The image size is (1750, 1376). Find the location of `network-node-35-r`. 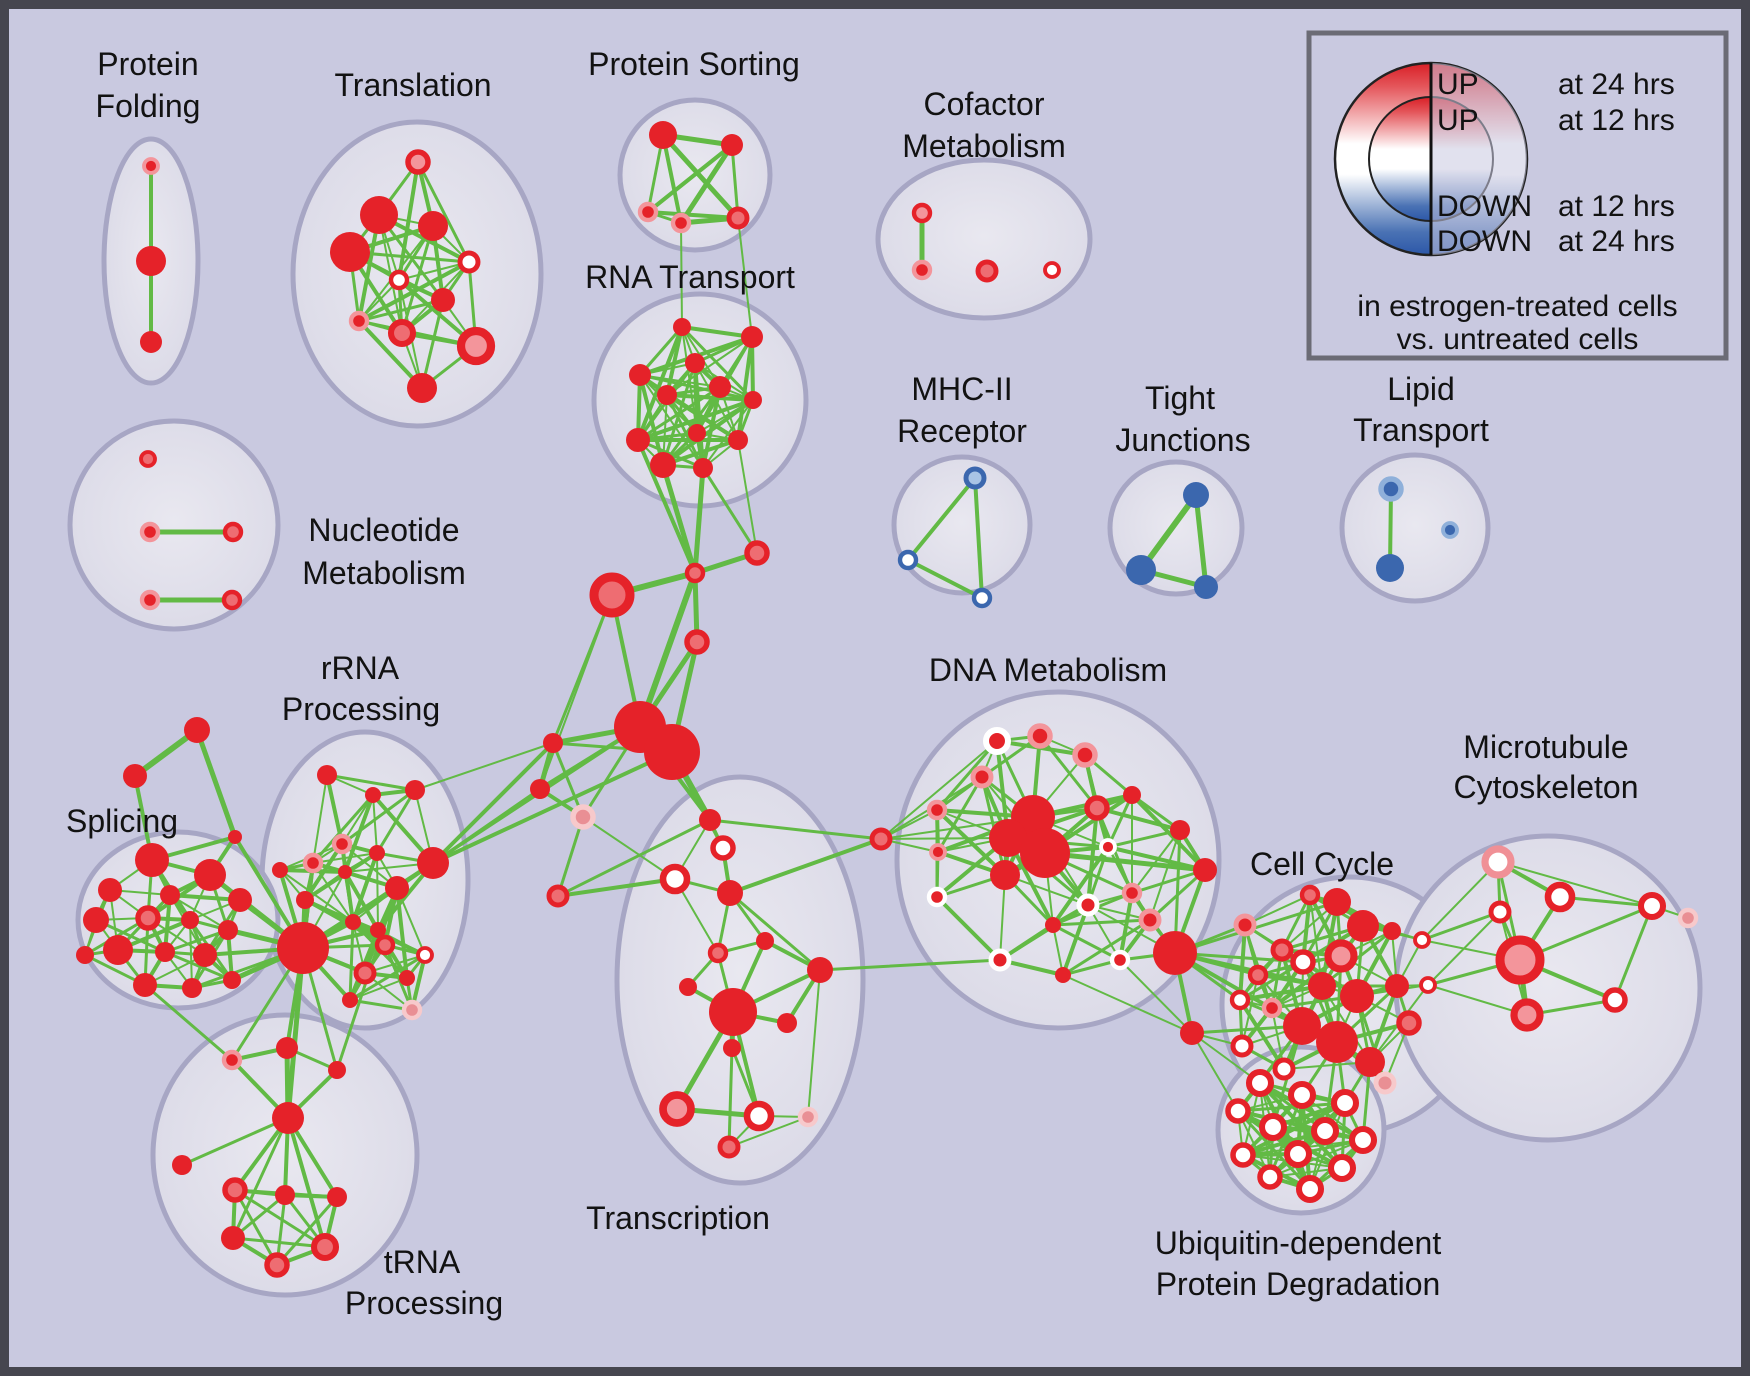

network-node-35-r is located at coordinates (640, 375).